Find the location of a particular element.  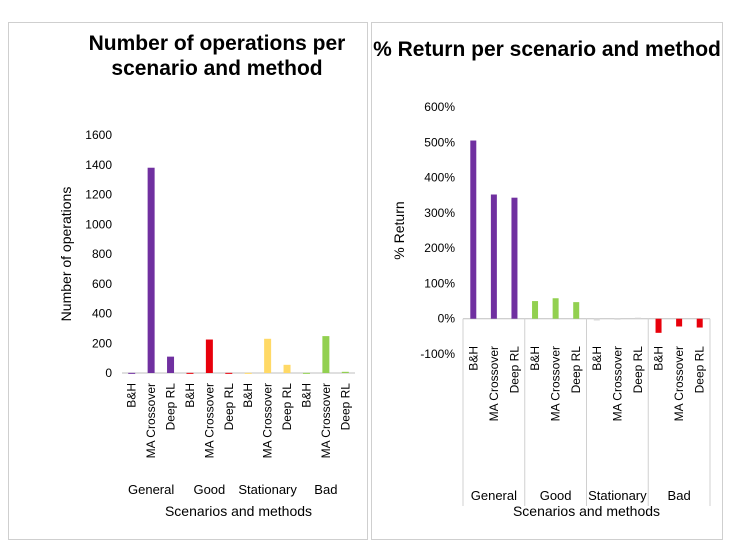

y-tick-label: 0 is located at coordinates (108, 373).